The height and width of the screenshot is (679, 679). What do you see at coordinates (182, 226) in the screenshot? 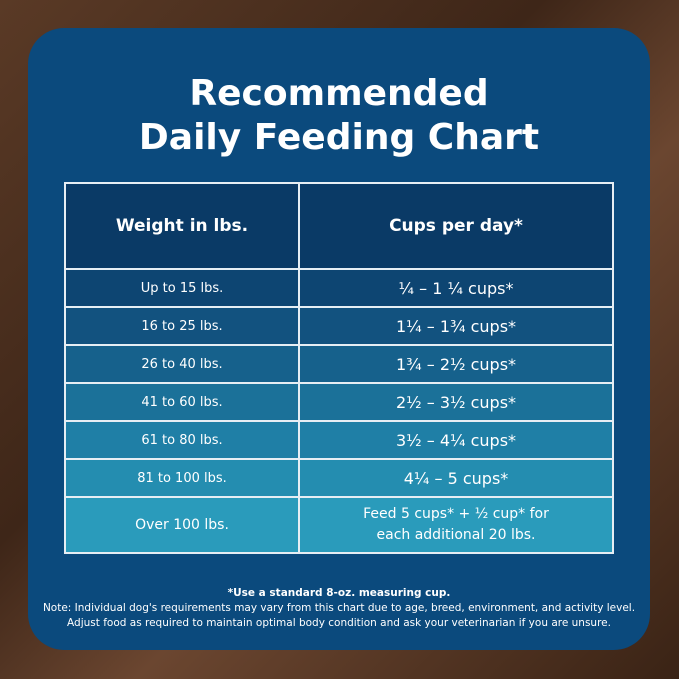
I see `header-weight: Weight in lbs.` at bounding box center [182, 226].